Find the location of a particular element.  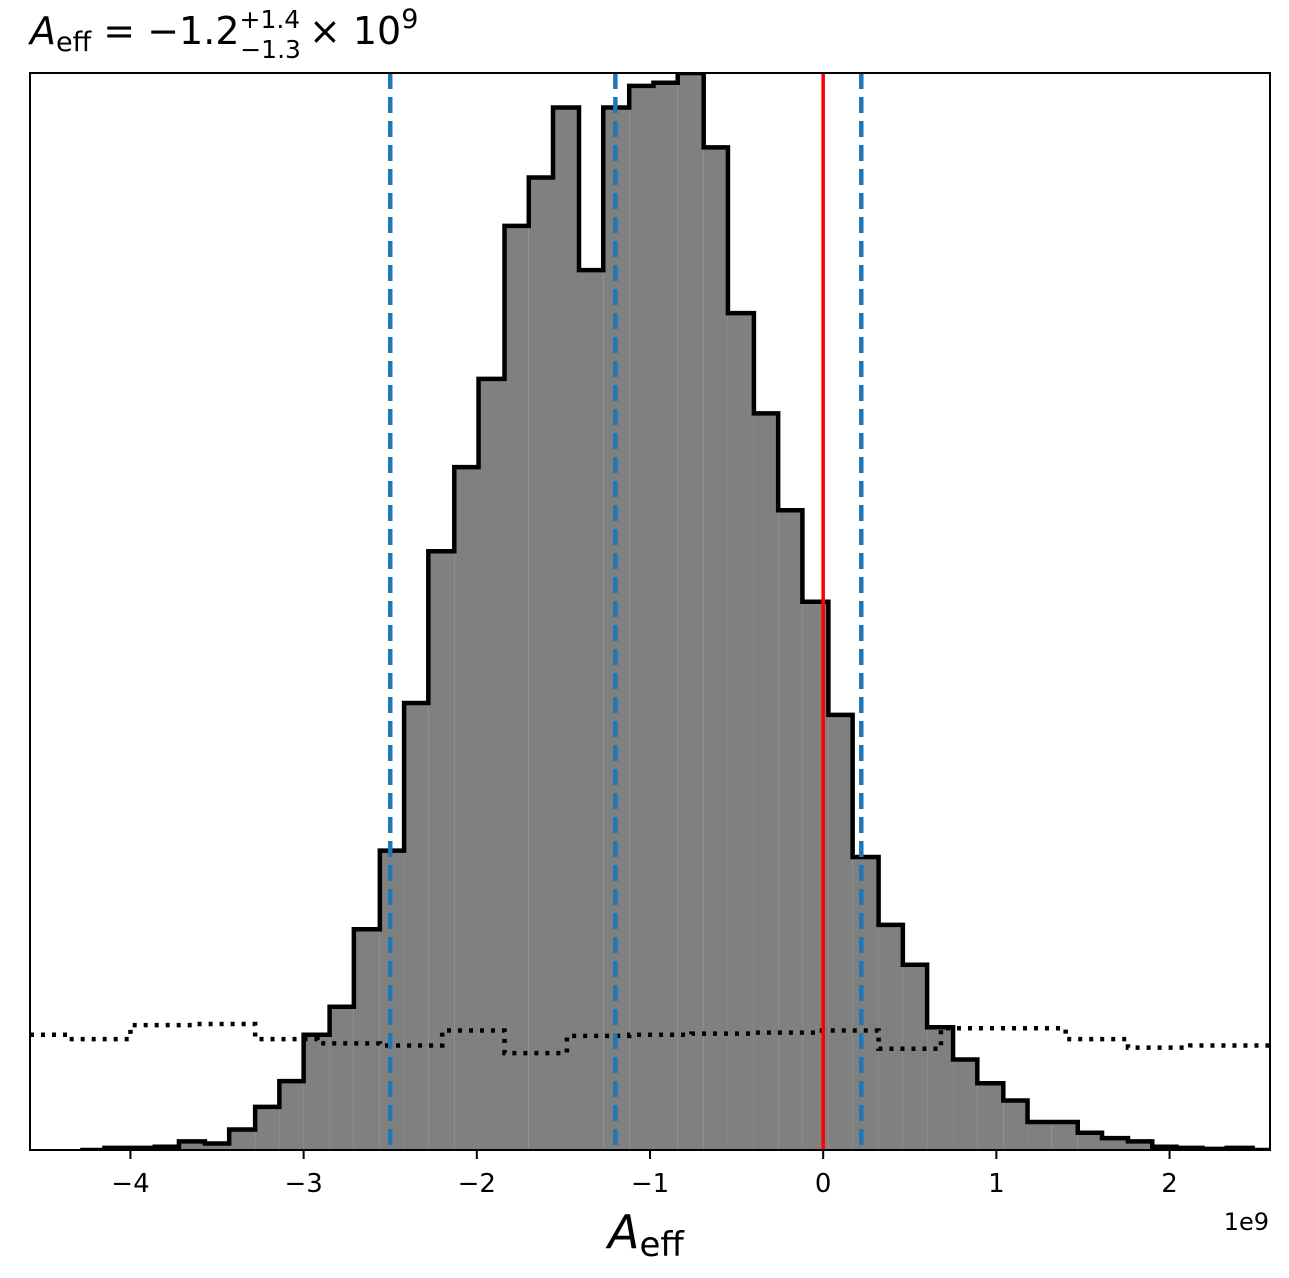

x-axis-offset-label: 1e9 is located at coordinates (1246, 1222).